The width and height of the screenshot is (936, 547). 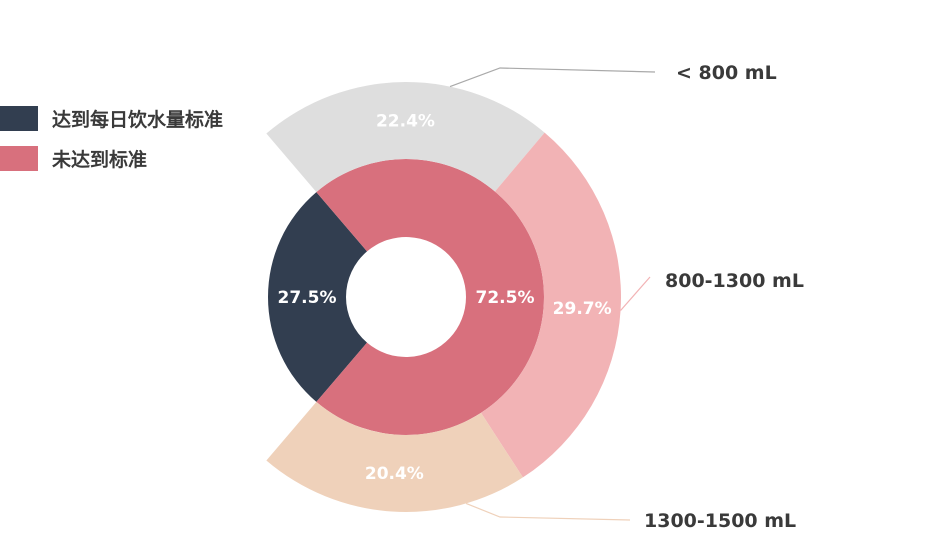 I want to click on legend-swatch-met-standard, so click(x=19, y=118).